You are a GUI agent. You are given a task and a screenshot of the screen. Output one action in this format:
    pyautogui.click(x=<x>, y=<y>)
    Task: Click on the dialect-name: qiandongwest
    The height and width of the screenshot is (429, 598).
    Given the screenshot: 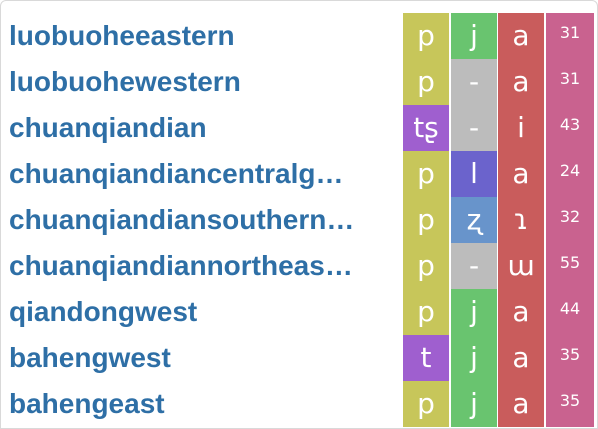 What is the action you would take?
    pyautogui.click(x=103, y=311)
    